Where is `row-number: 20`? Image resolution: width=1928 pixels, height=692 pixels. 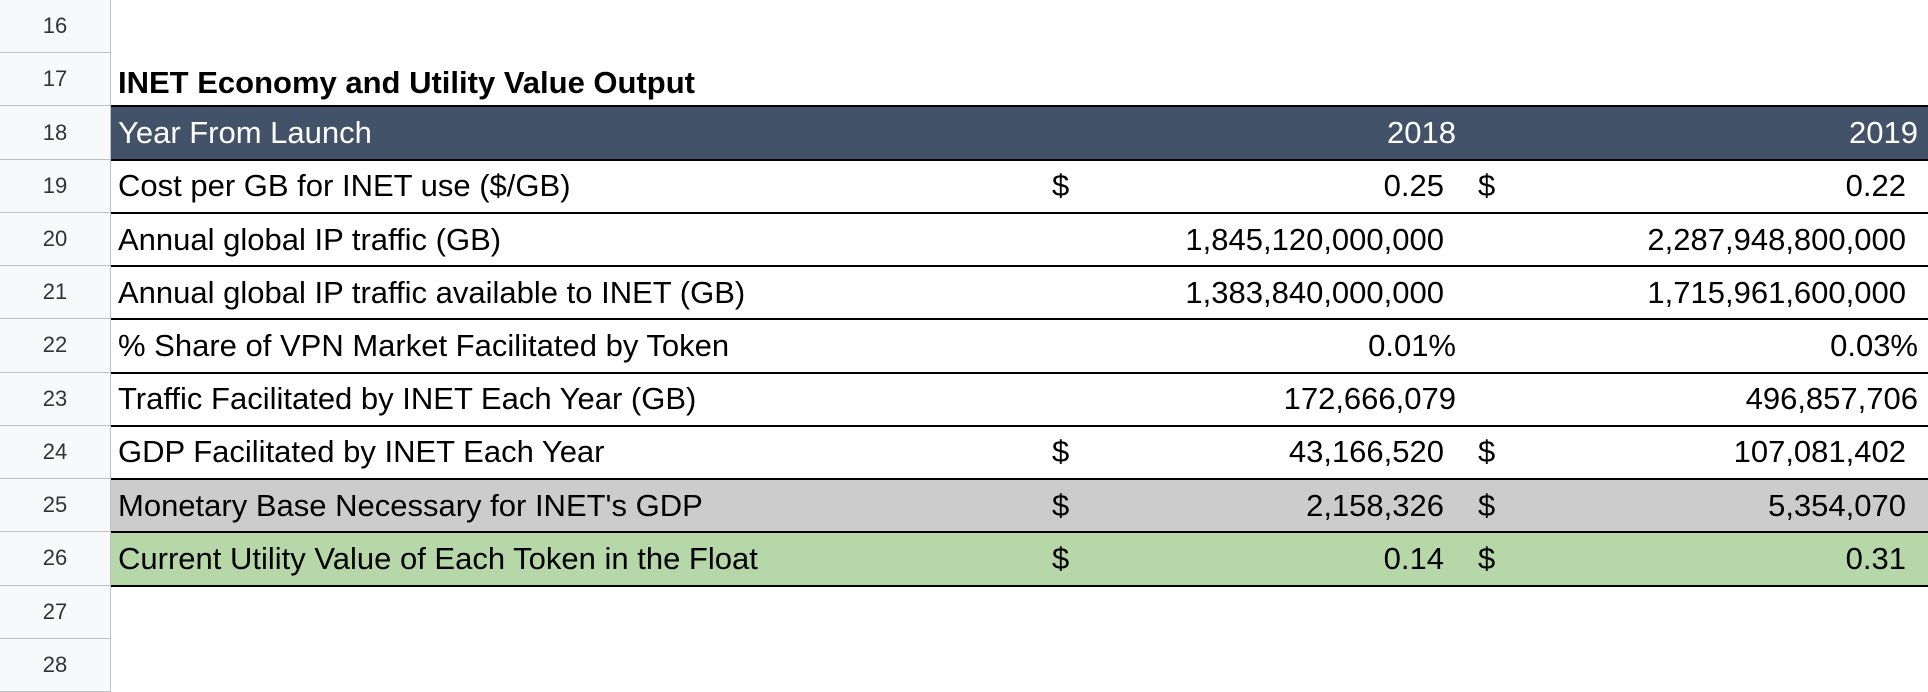 row-number: 20 is located at coordinates (55, 239).